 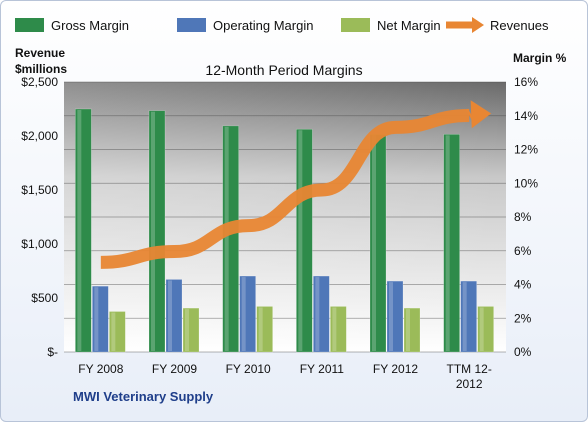 I want to click on right-axis-tick-label: 8%, so click(x=523, y=217).